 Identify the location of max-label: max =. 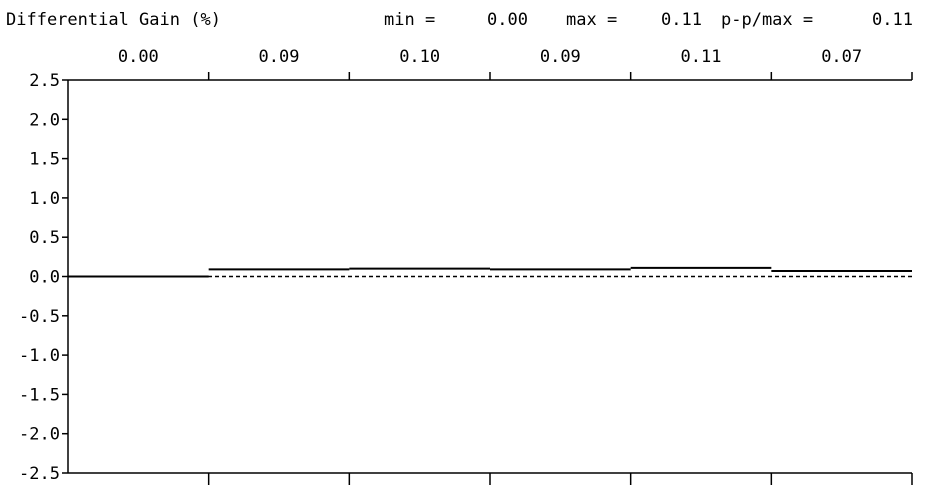
(591, 20).